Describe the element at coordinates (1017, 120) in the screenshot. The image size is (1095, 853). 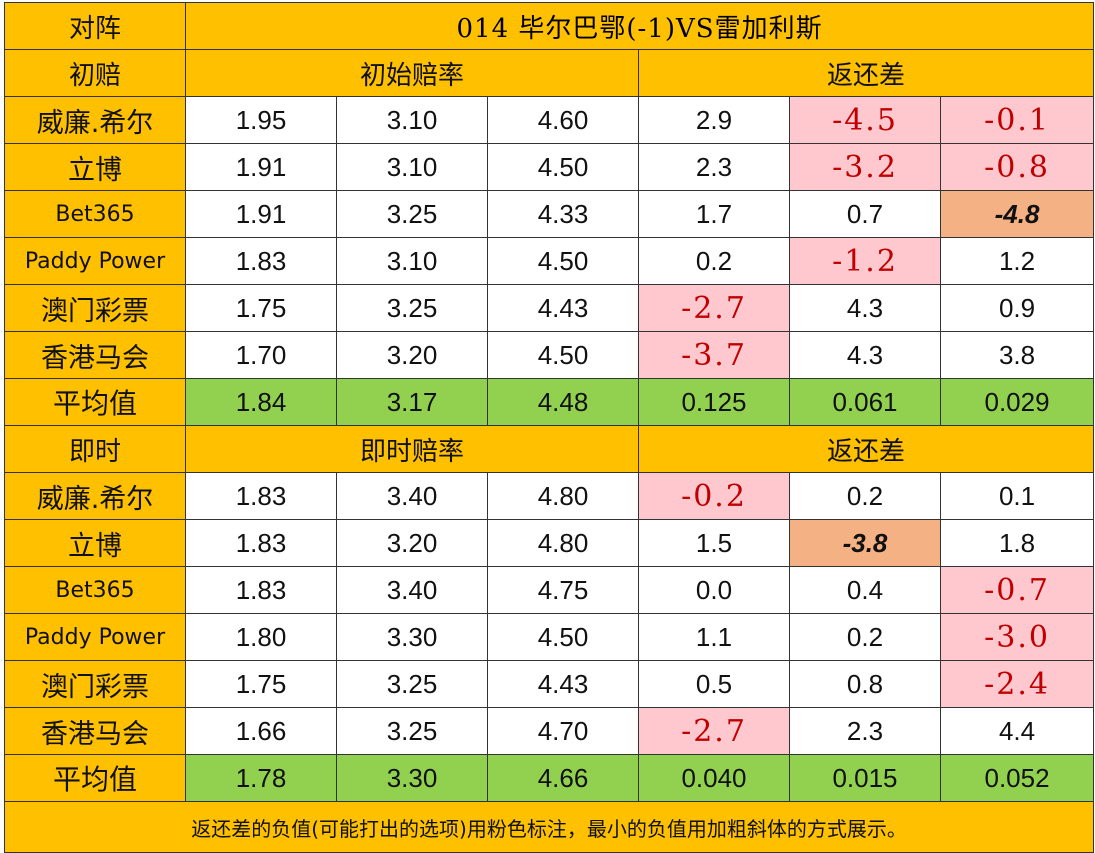
I see `return-diff-cell: -0.1` at that location.